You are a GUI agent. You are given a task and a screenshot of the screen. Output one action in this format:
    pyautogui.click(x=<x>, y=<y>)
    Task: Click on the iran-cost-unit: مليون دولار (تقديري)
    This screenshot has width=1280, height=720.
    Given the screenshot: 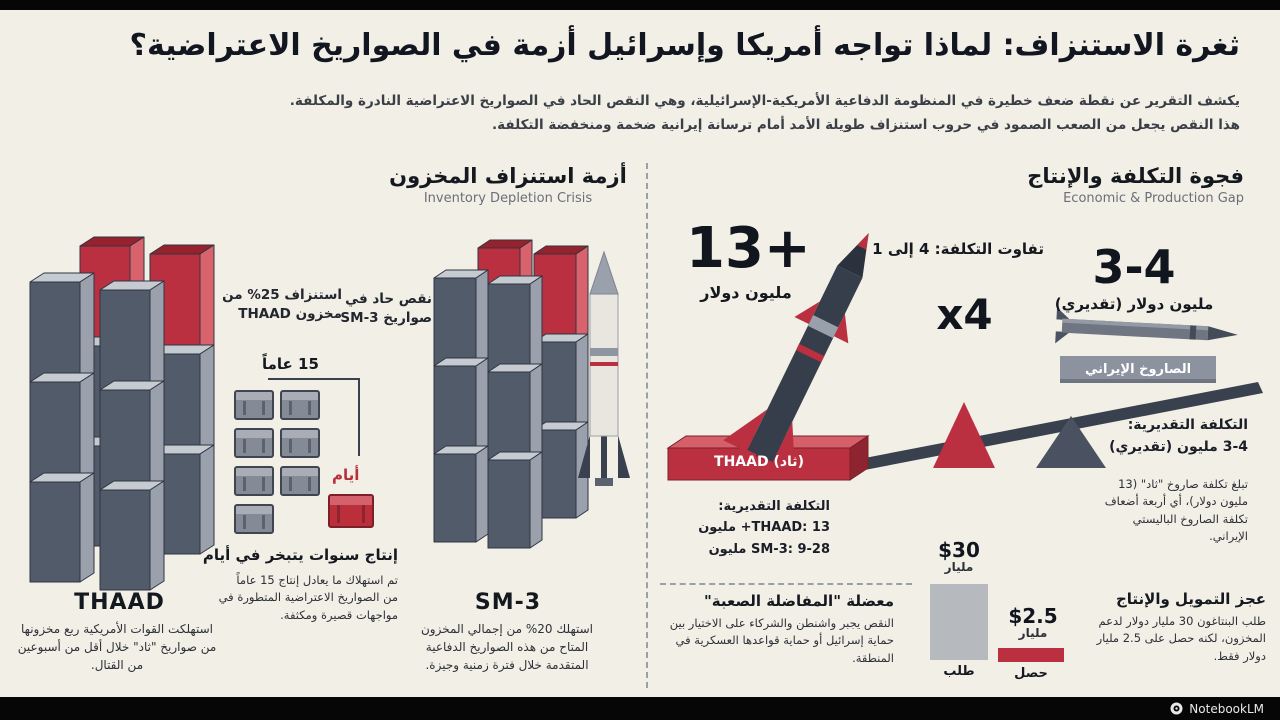 What is the action you would take?
    pyautogui.click(x=1134, y=304)
    